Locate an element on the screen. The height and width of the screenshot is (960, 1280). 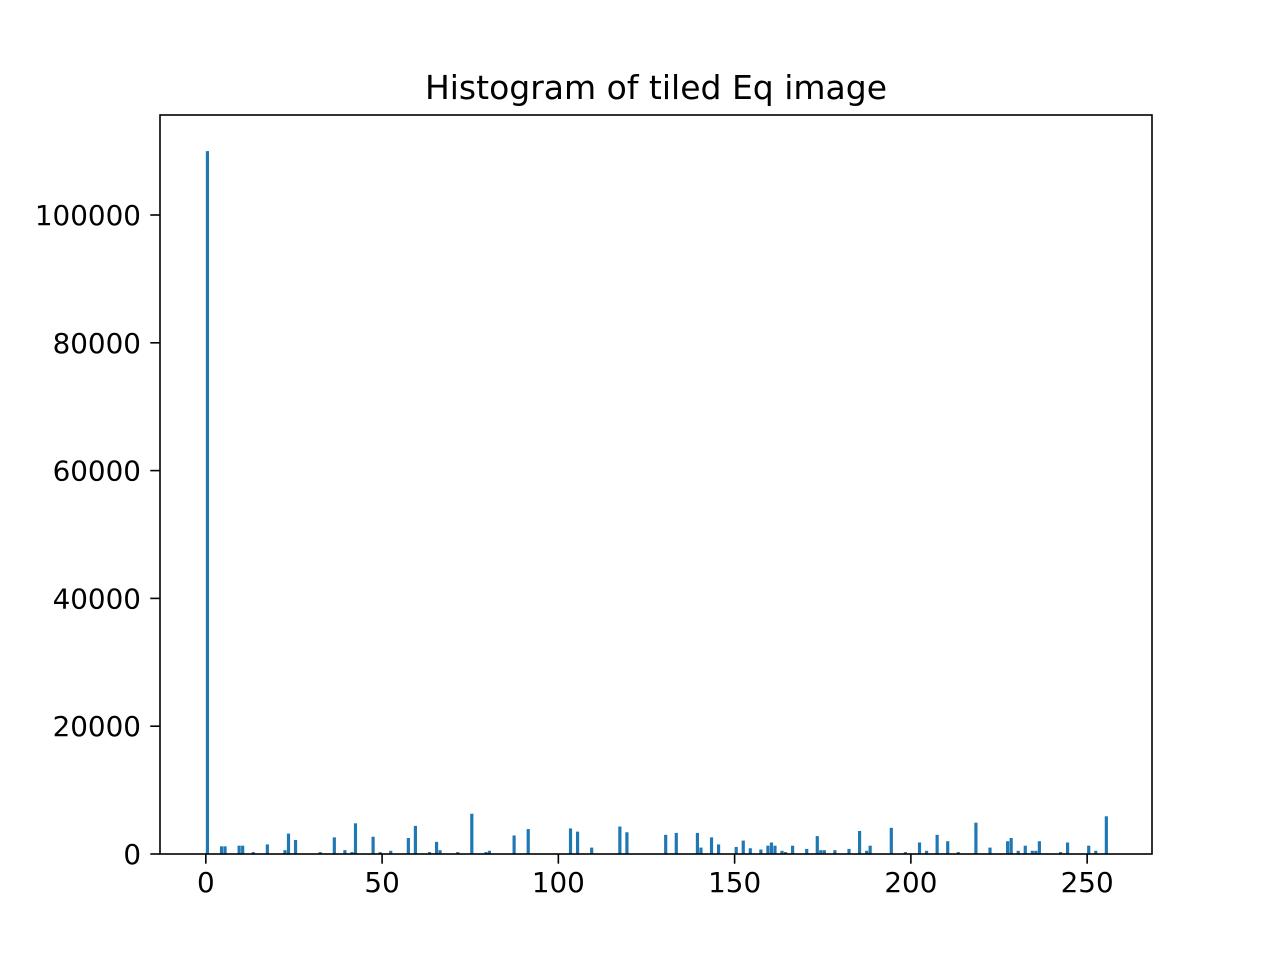
y-tick-label: 20000 is located at coordinates (97, 726).